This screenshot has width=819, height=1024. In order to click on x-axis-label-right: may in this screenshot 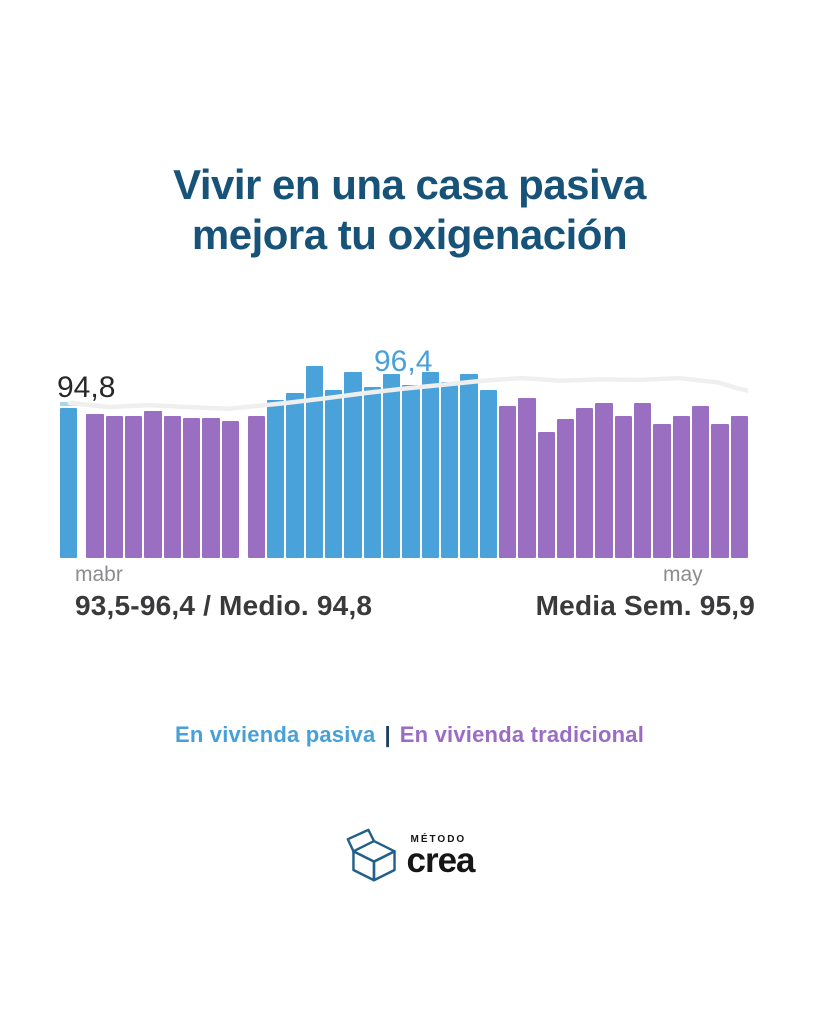, I will do `click(683, 574)`.